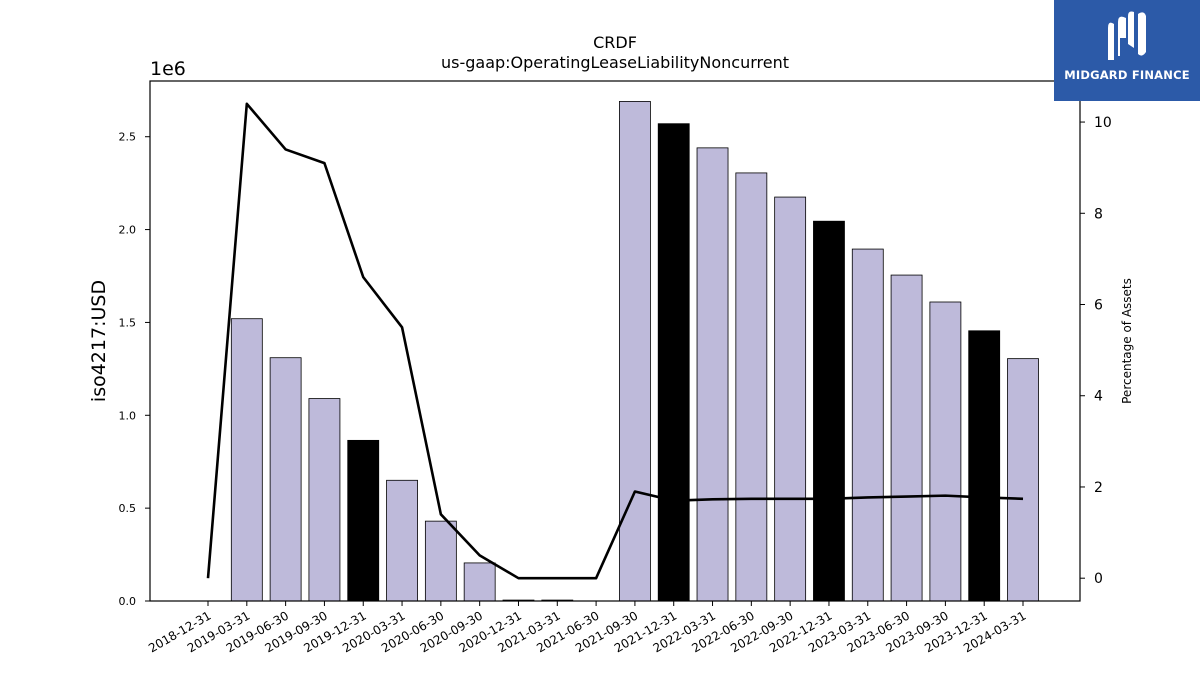  What do you see at coordinates (128, 322) in the screenshot?
I see `y-tick-label: 1.5` at bounding box center [128, 322].